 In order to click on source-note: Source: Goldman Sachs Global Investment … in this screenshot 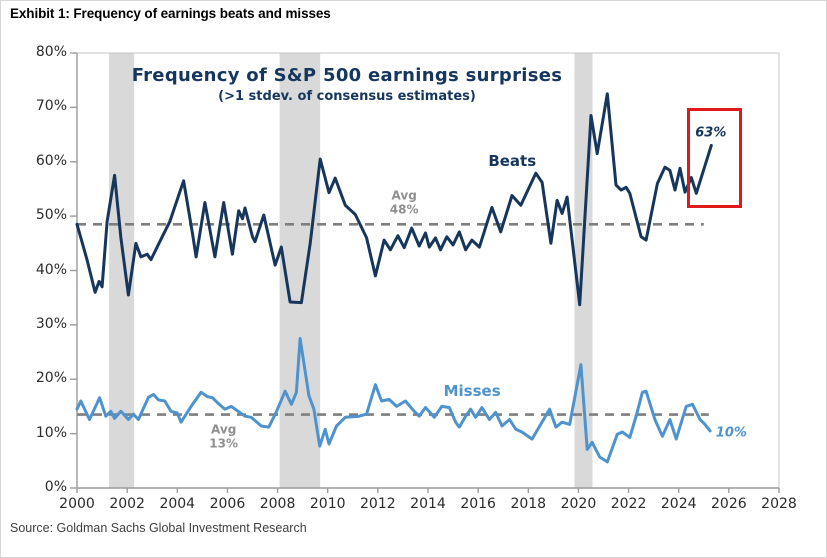, I will do `click(158, 528)`.